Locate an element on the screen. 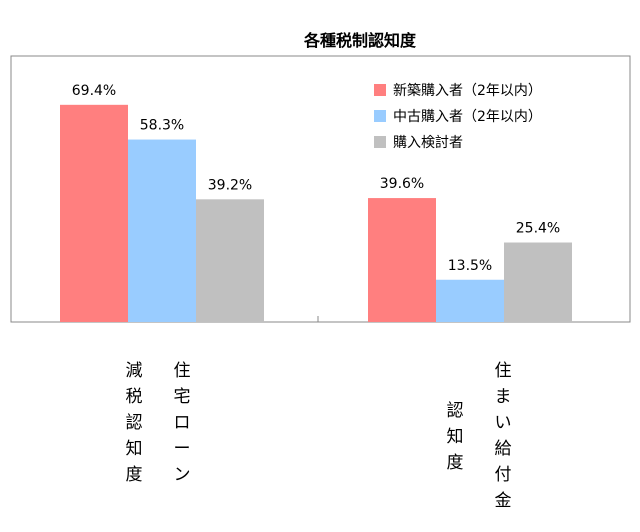  bar-value-label: 69.4% is located at coordinates (94, 91).